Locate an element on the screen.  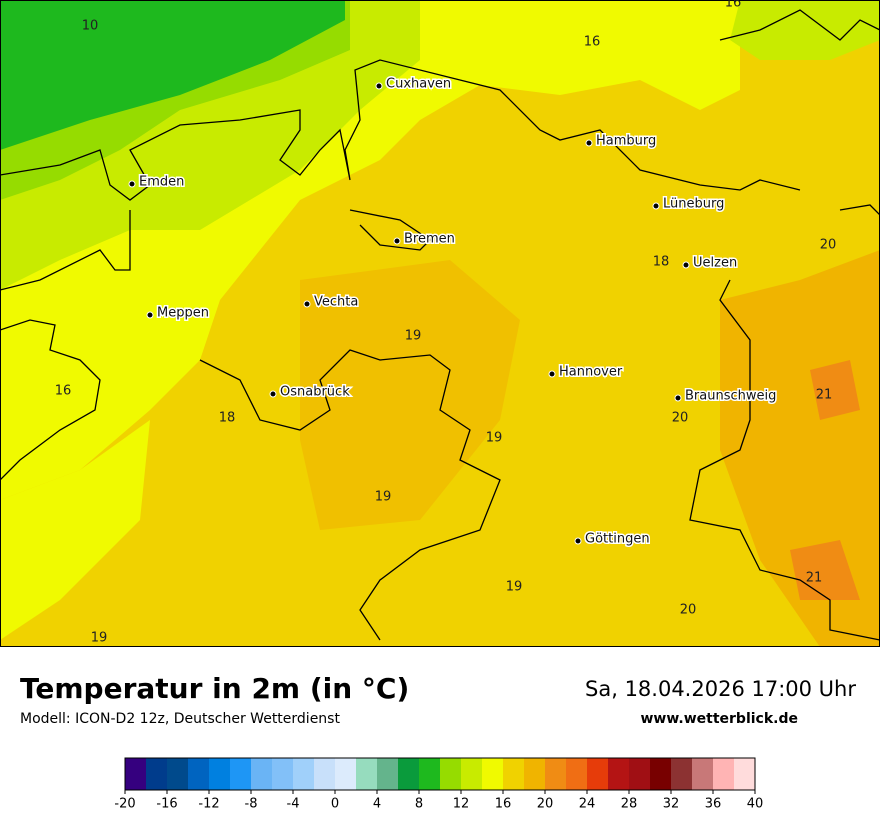
tick-label: 12 is located at coordinates (461, 804).